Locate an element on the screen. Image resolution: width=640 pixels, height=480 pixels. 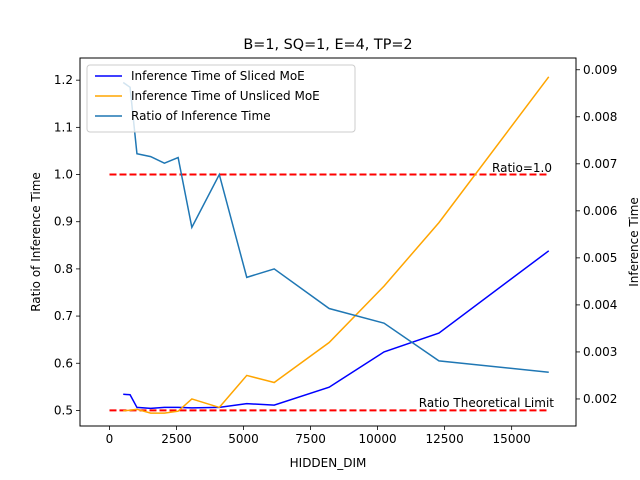
left-axis-label: Ratio of Inference Time is located at coordinates (36, 242).